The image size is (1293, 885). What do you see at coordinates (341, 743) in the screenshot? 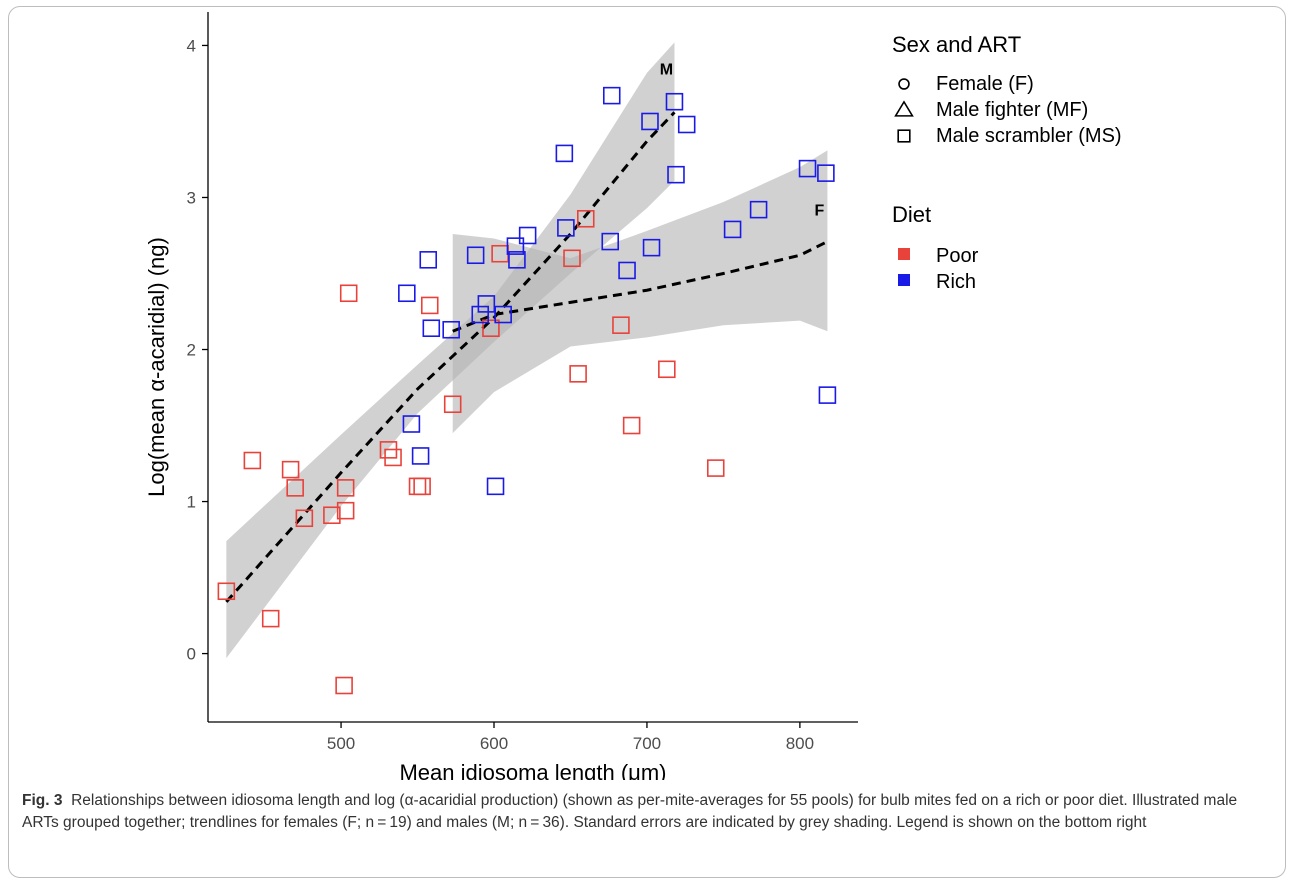
I see `x-tick-label: 500` at bounding box center [341, 743].